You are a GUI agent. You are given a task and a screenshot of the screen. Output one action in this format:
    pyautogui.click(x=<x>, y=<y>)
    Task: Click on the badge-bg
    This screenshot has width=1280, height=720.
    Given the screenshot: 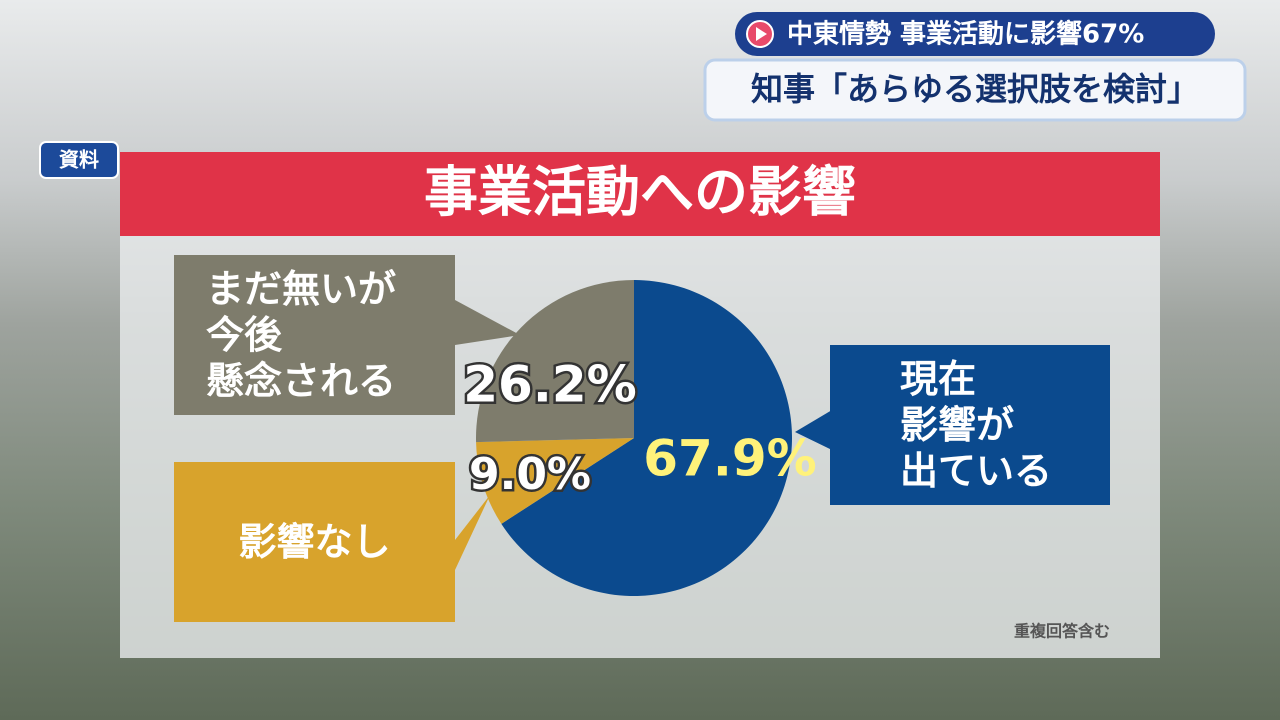 What is the action you would take?
    pyautogui.click(x=975, y=34)
    